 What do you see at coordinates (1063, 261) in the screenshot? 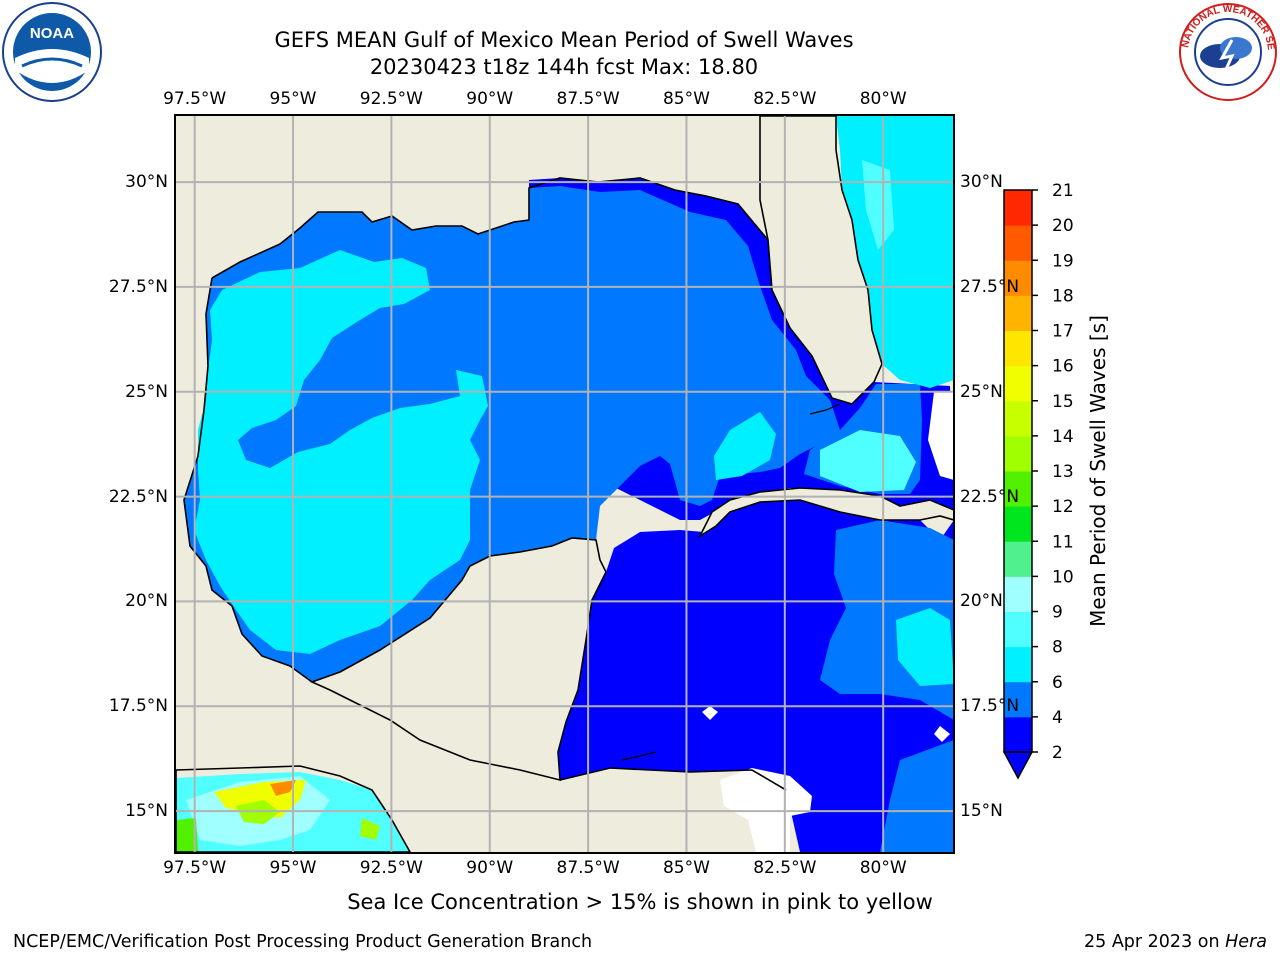
I see `colorbar-tick-label: 19` at bounding box center [1063, 261].